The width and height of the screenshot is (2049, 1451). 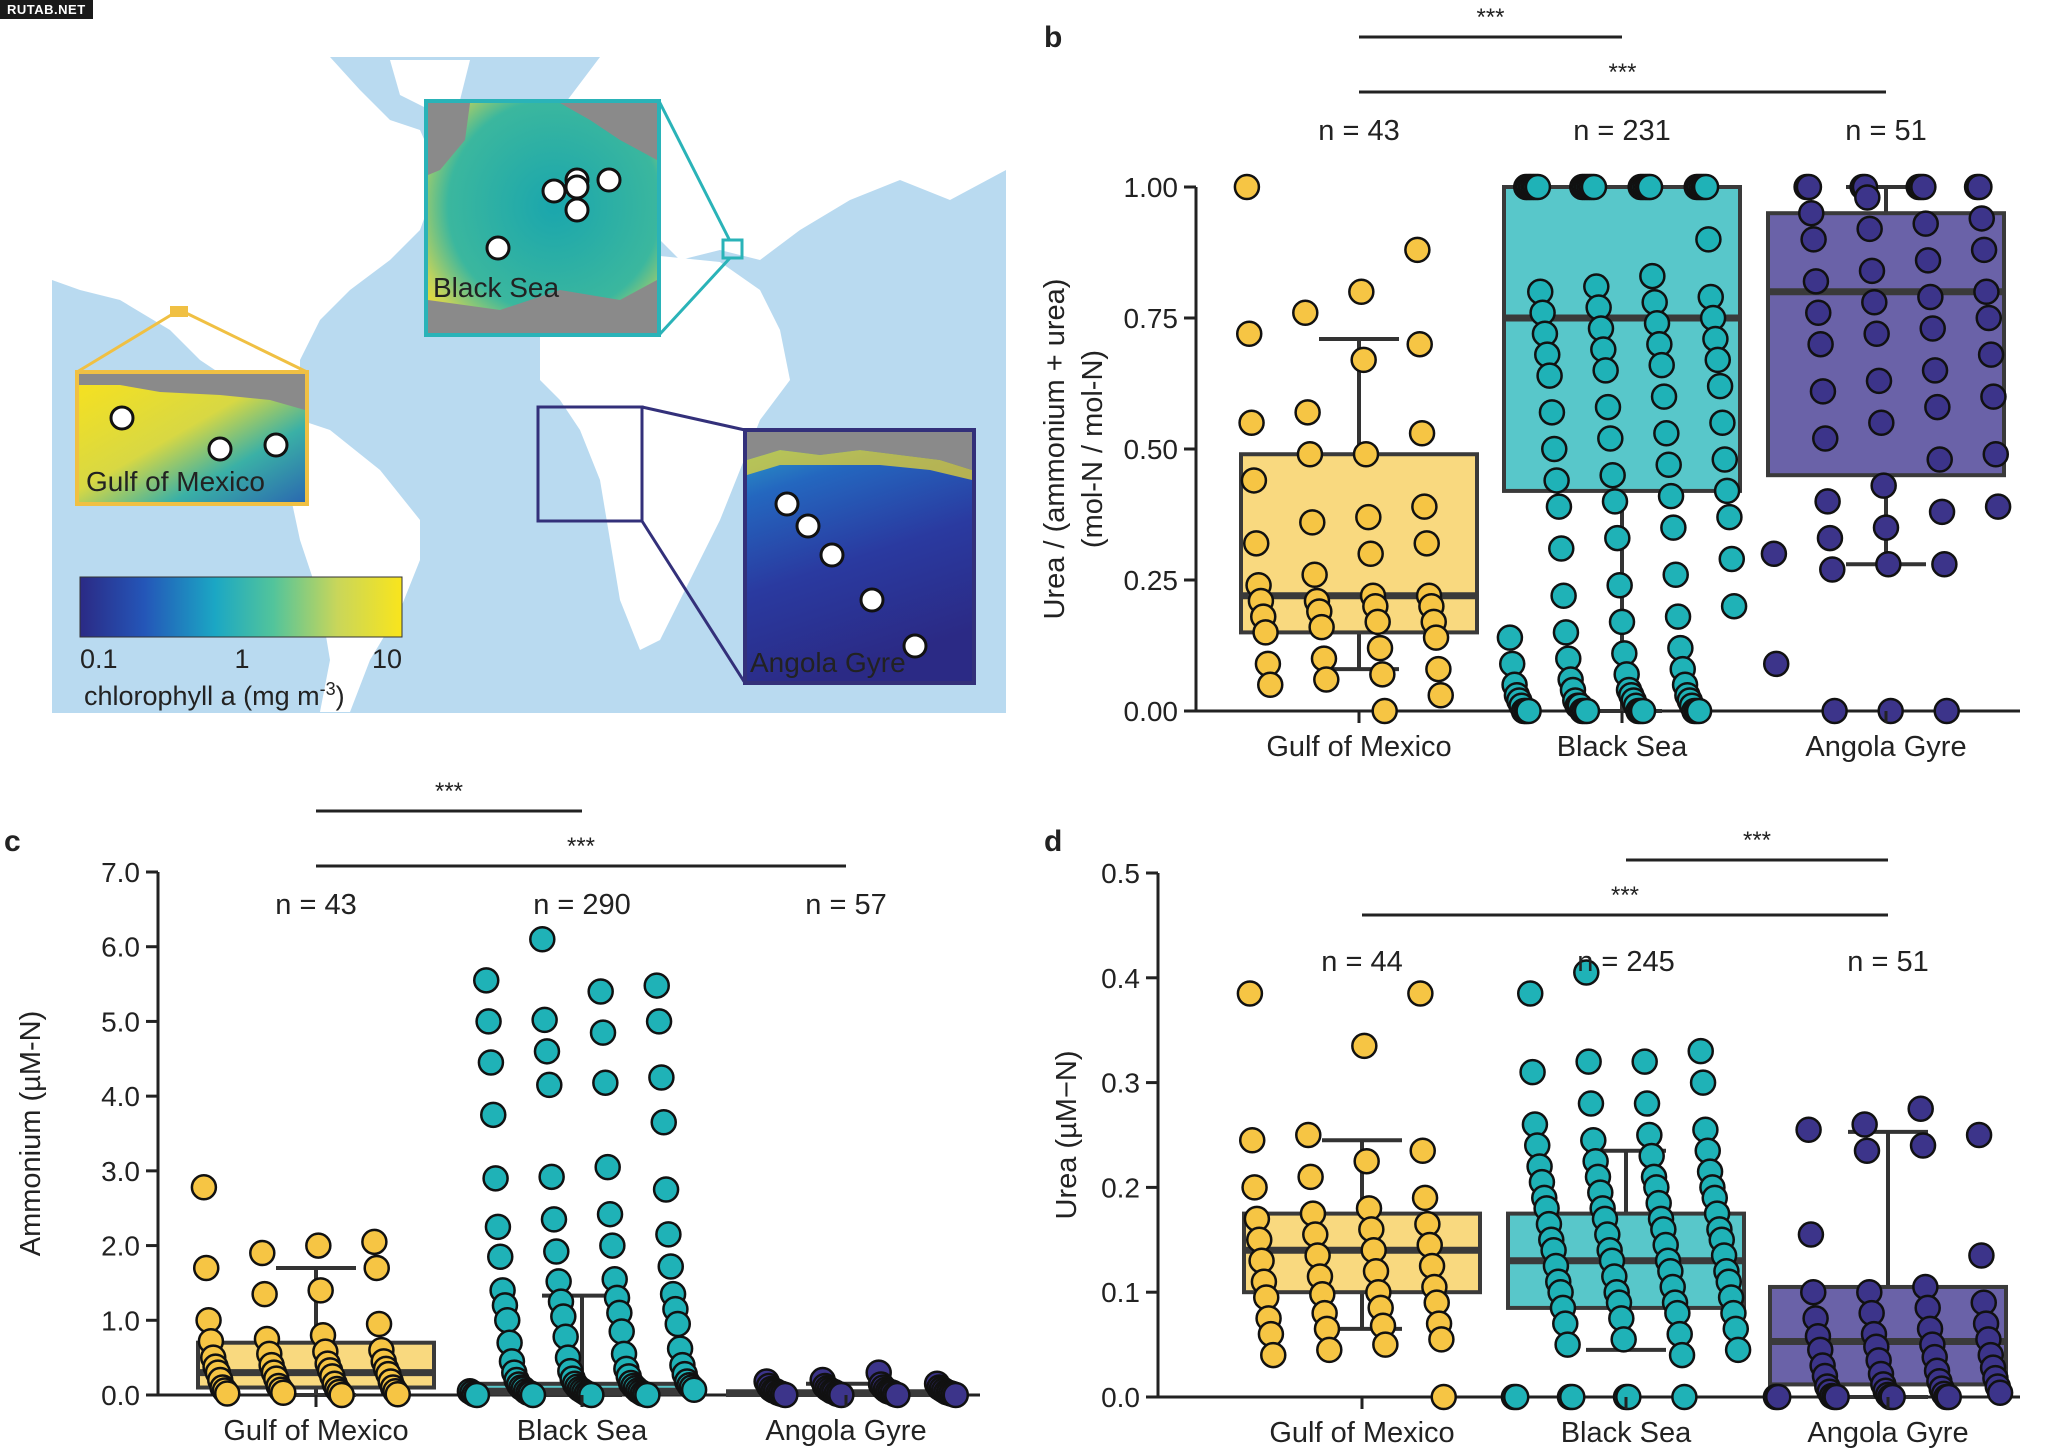 What do you see at coordinates (584, 218) in the screenshot?
I see `inset-black-sea: Black Sea` at bounding box center [584, 218].